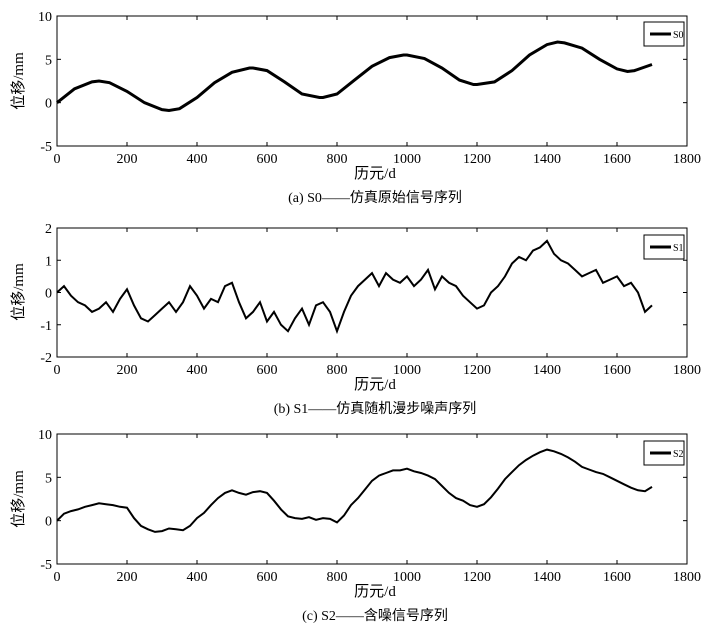 This screenshot has height=633, width=720. I want to click on y-tick-label: -1, so click(46, 326).